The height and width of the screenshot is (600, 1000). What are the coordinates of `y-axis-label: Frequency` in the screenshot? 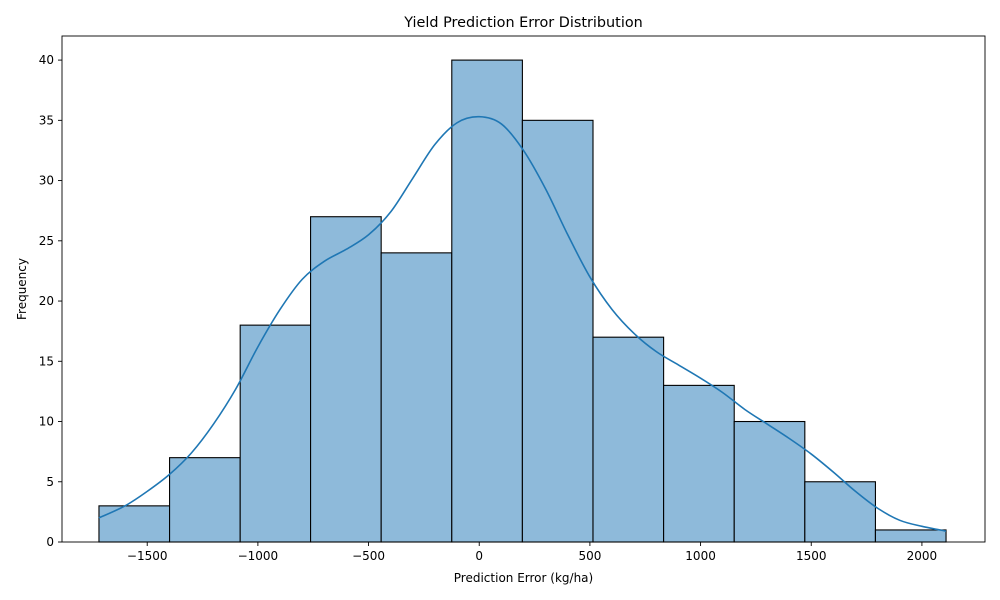 It's located at (22, 289).